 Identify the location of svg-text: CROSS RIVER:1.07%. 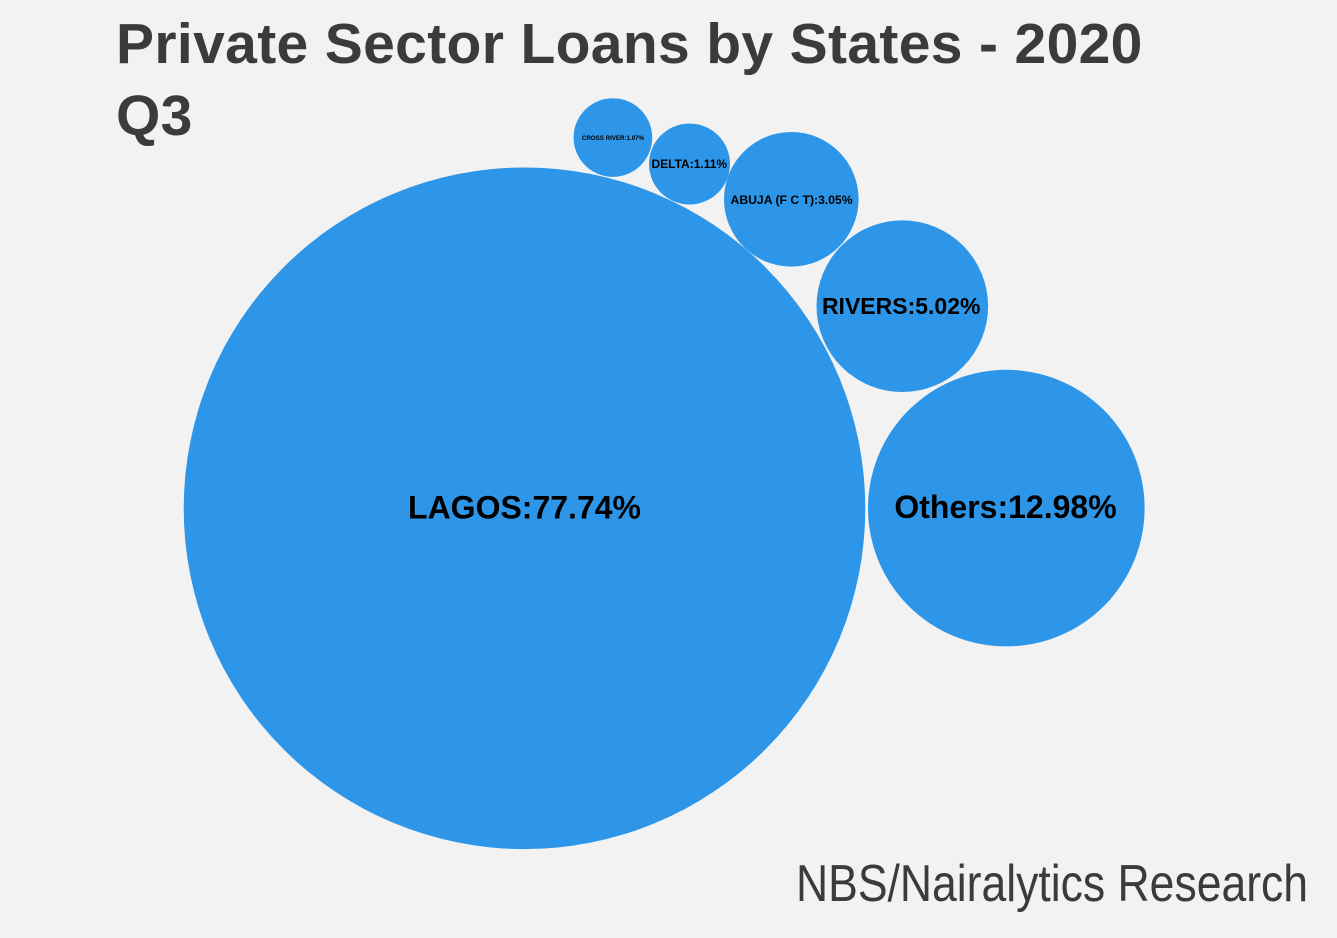
(613, 138).